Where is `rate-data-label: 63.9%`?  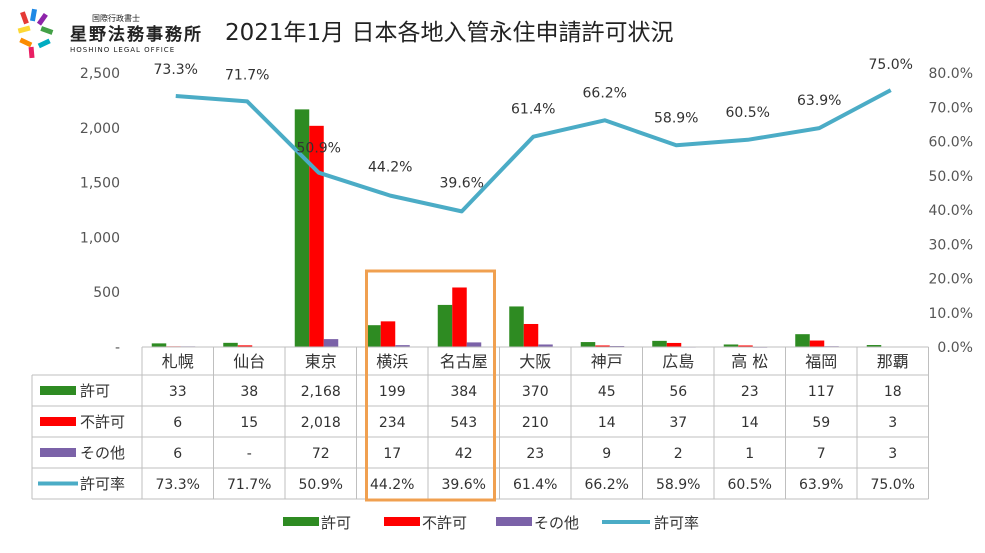
rate-data-label: 63.9% is located at coordinates (819, 101).